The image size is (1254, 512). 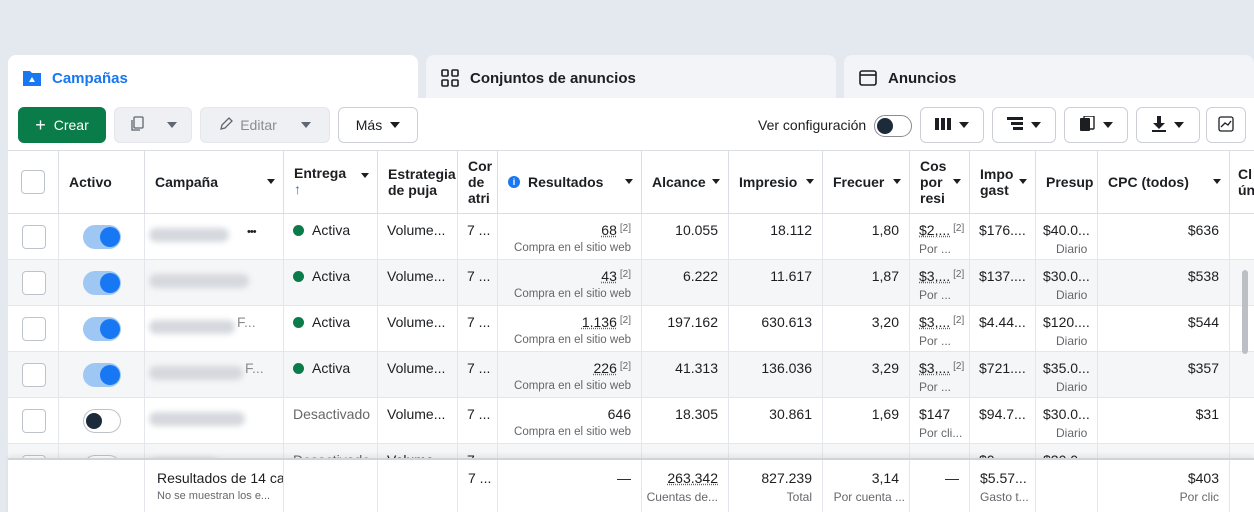 I want to click on reach-value: 41.313, so click(x=696, y=368).